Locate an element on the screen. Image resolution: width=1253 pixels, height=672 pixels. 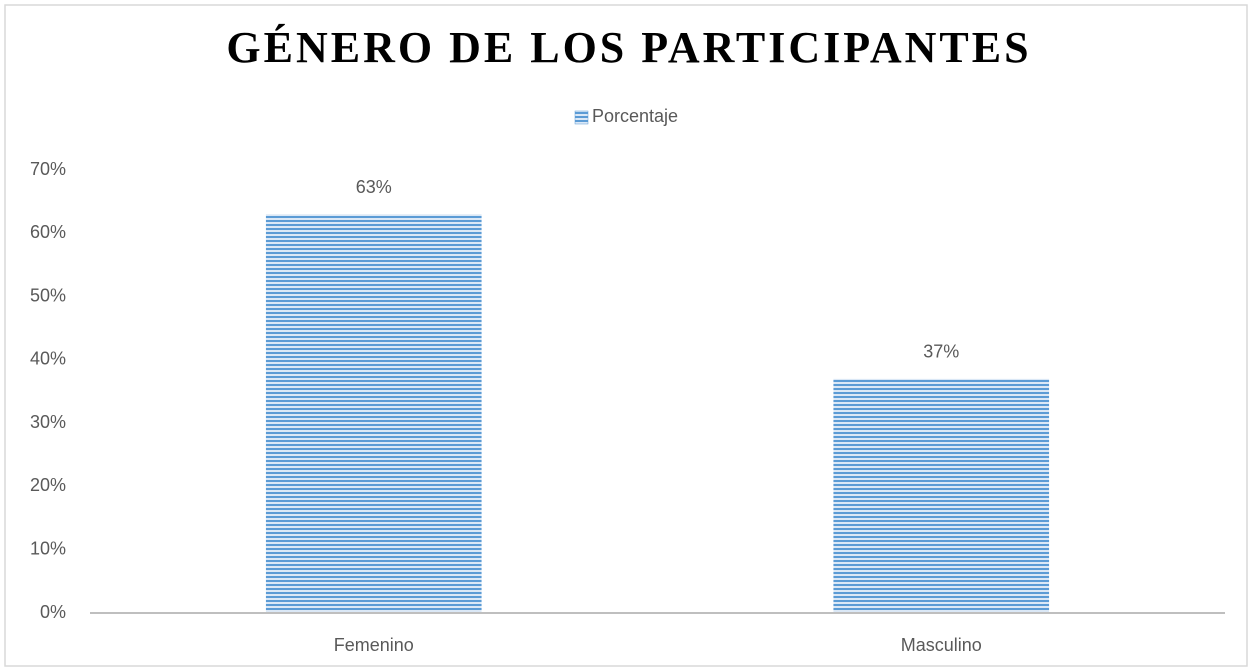
legend-label: Porcentaje is located at coordinates (635, 116).